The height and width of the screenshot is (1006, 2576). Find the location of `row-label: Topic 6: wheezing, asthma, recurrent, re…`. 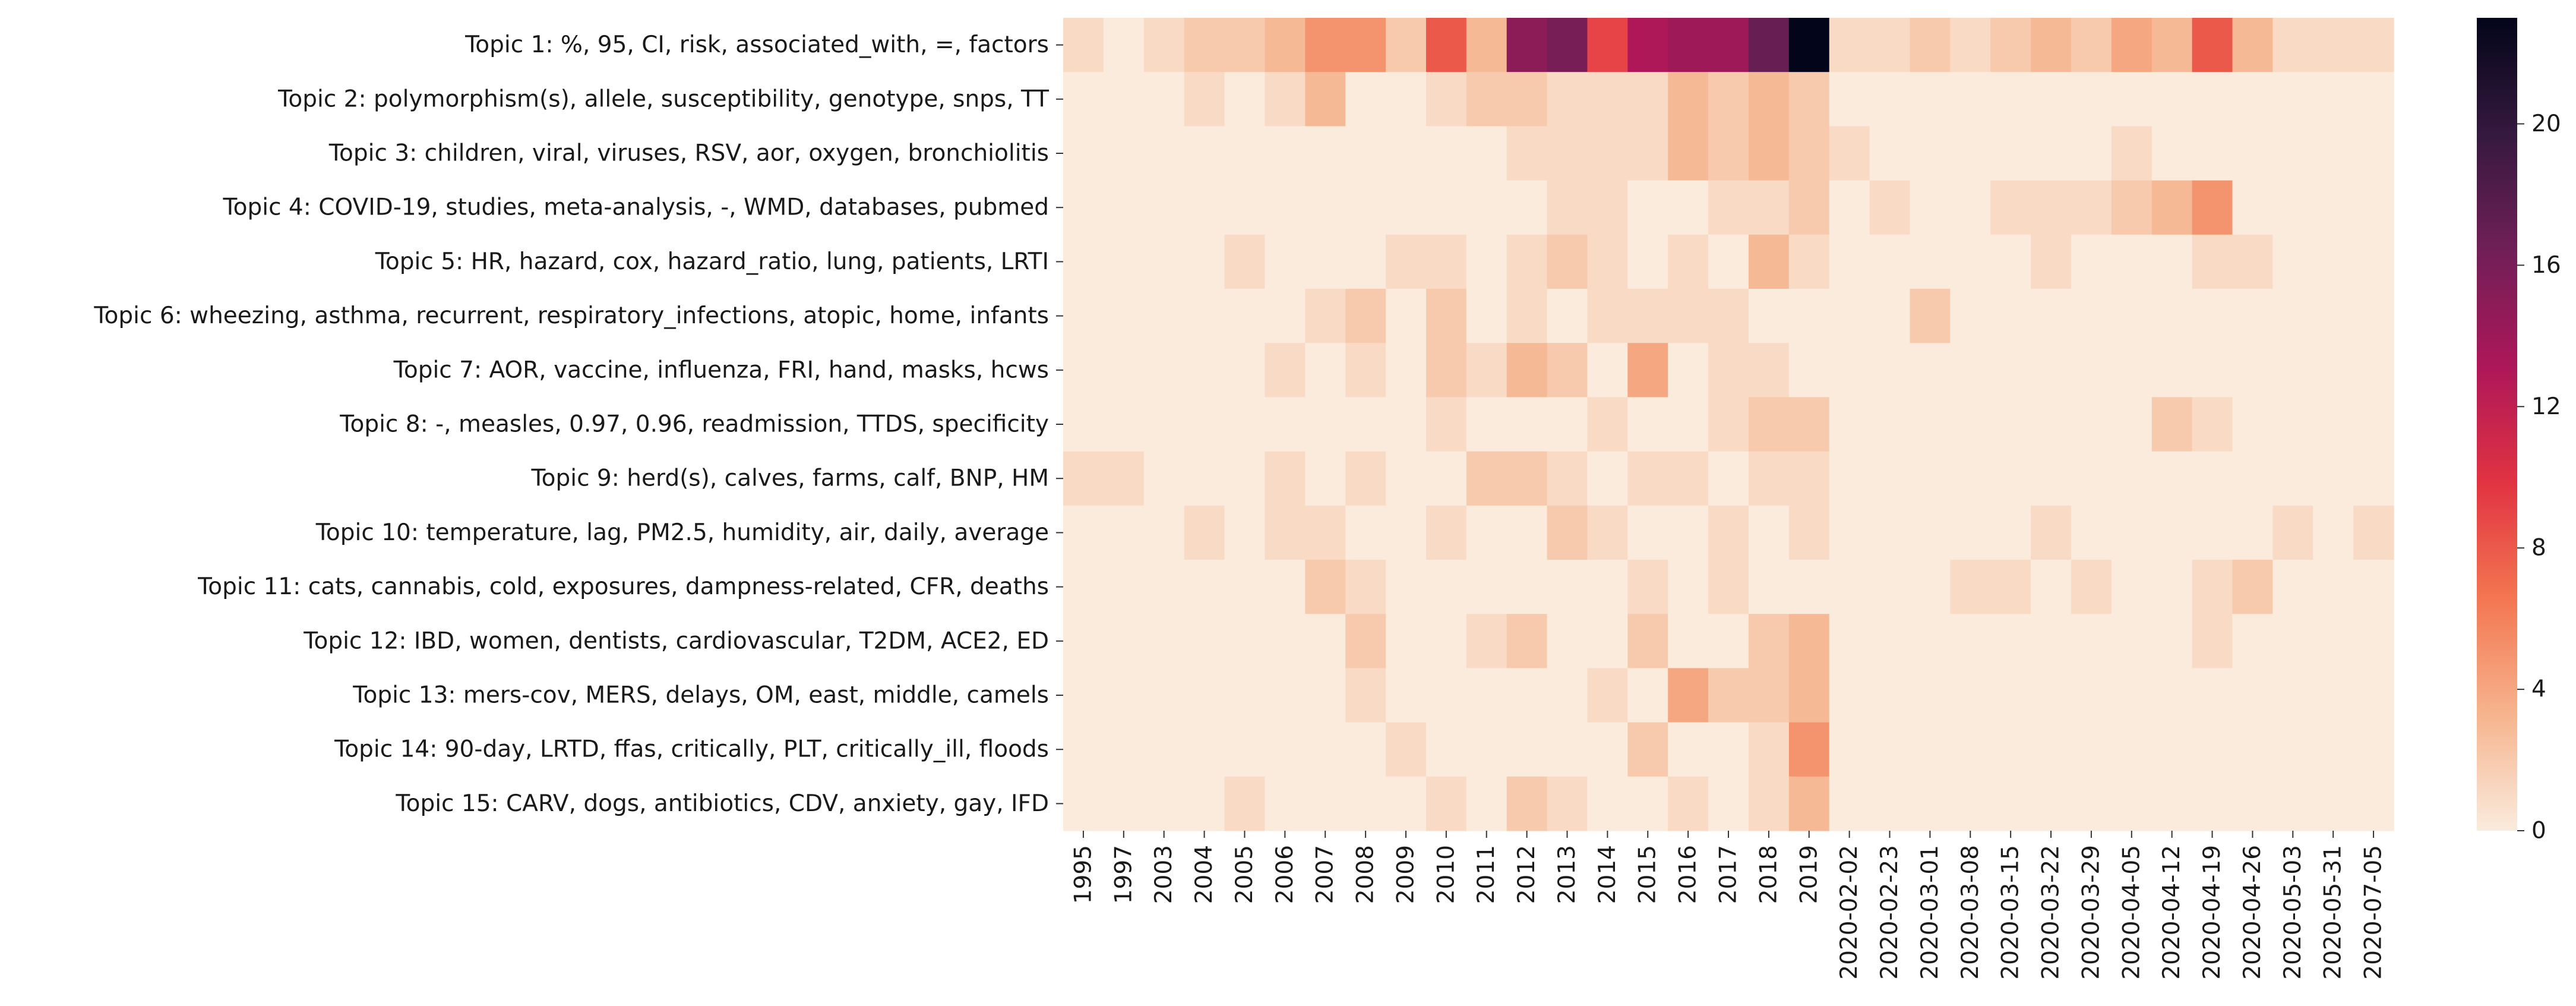

row-label: Topic 6: wheezing, asthma, recurrent, re… is located at coordinates (571, 315).